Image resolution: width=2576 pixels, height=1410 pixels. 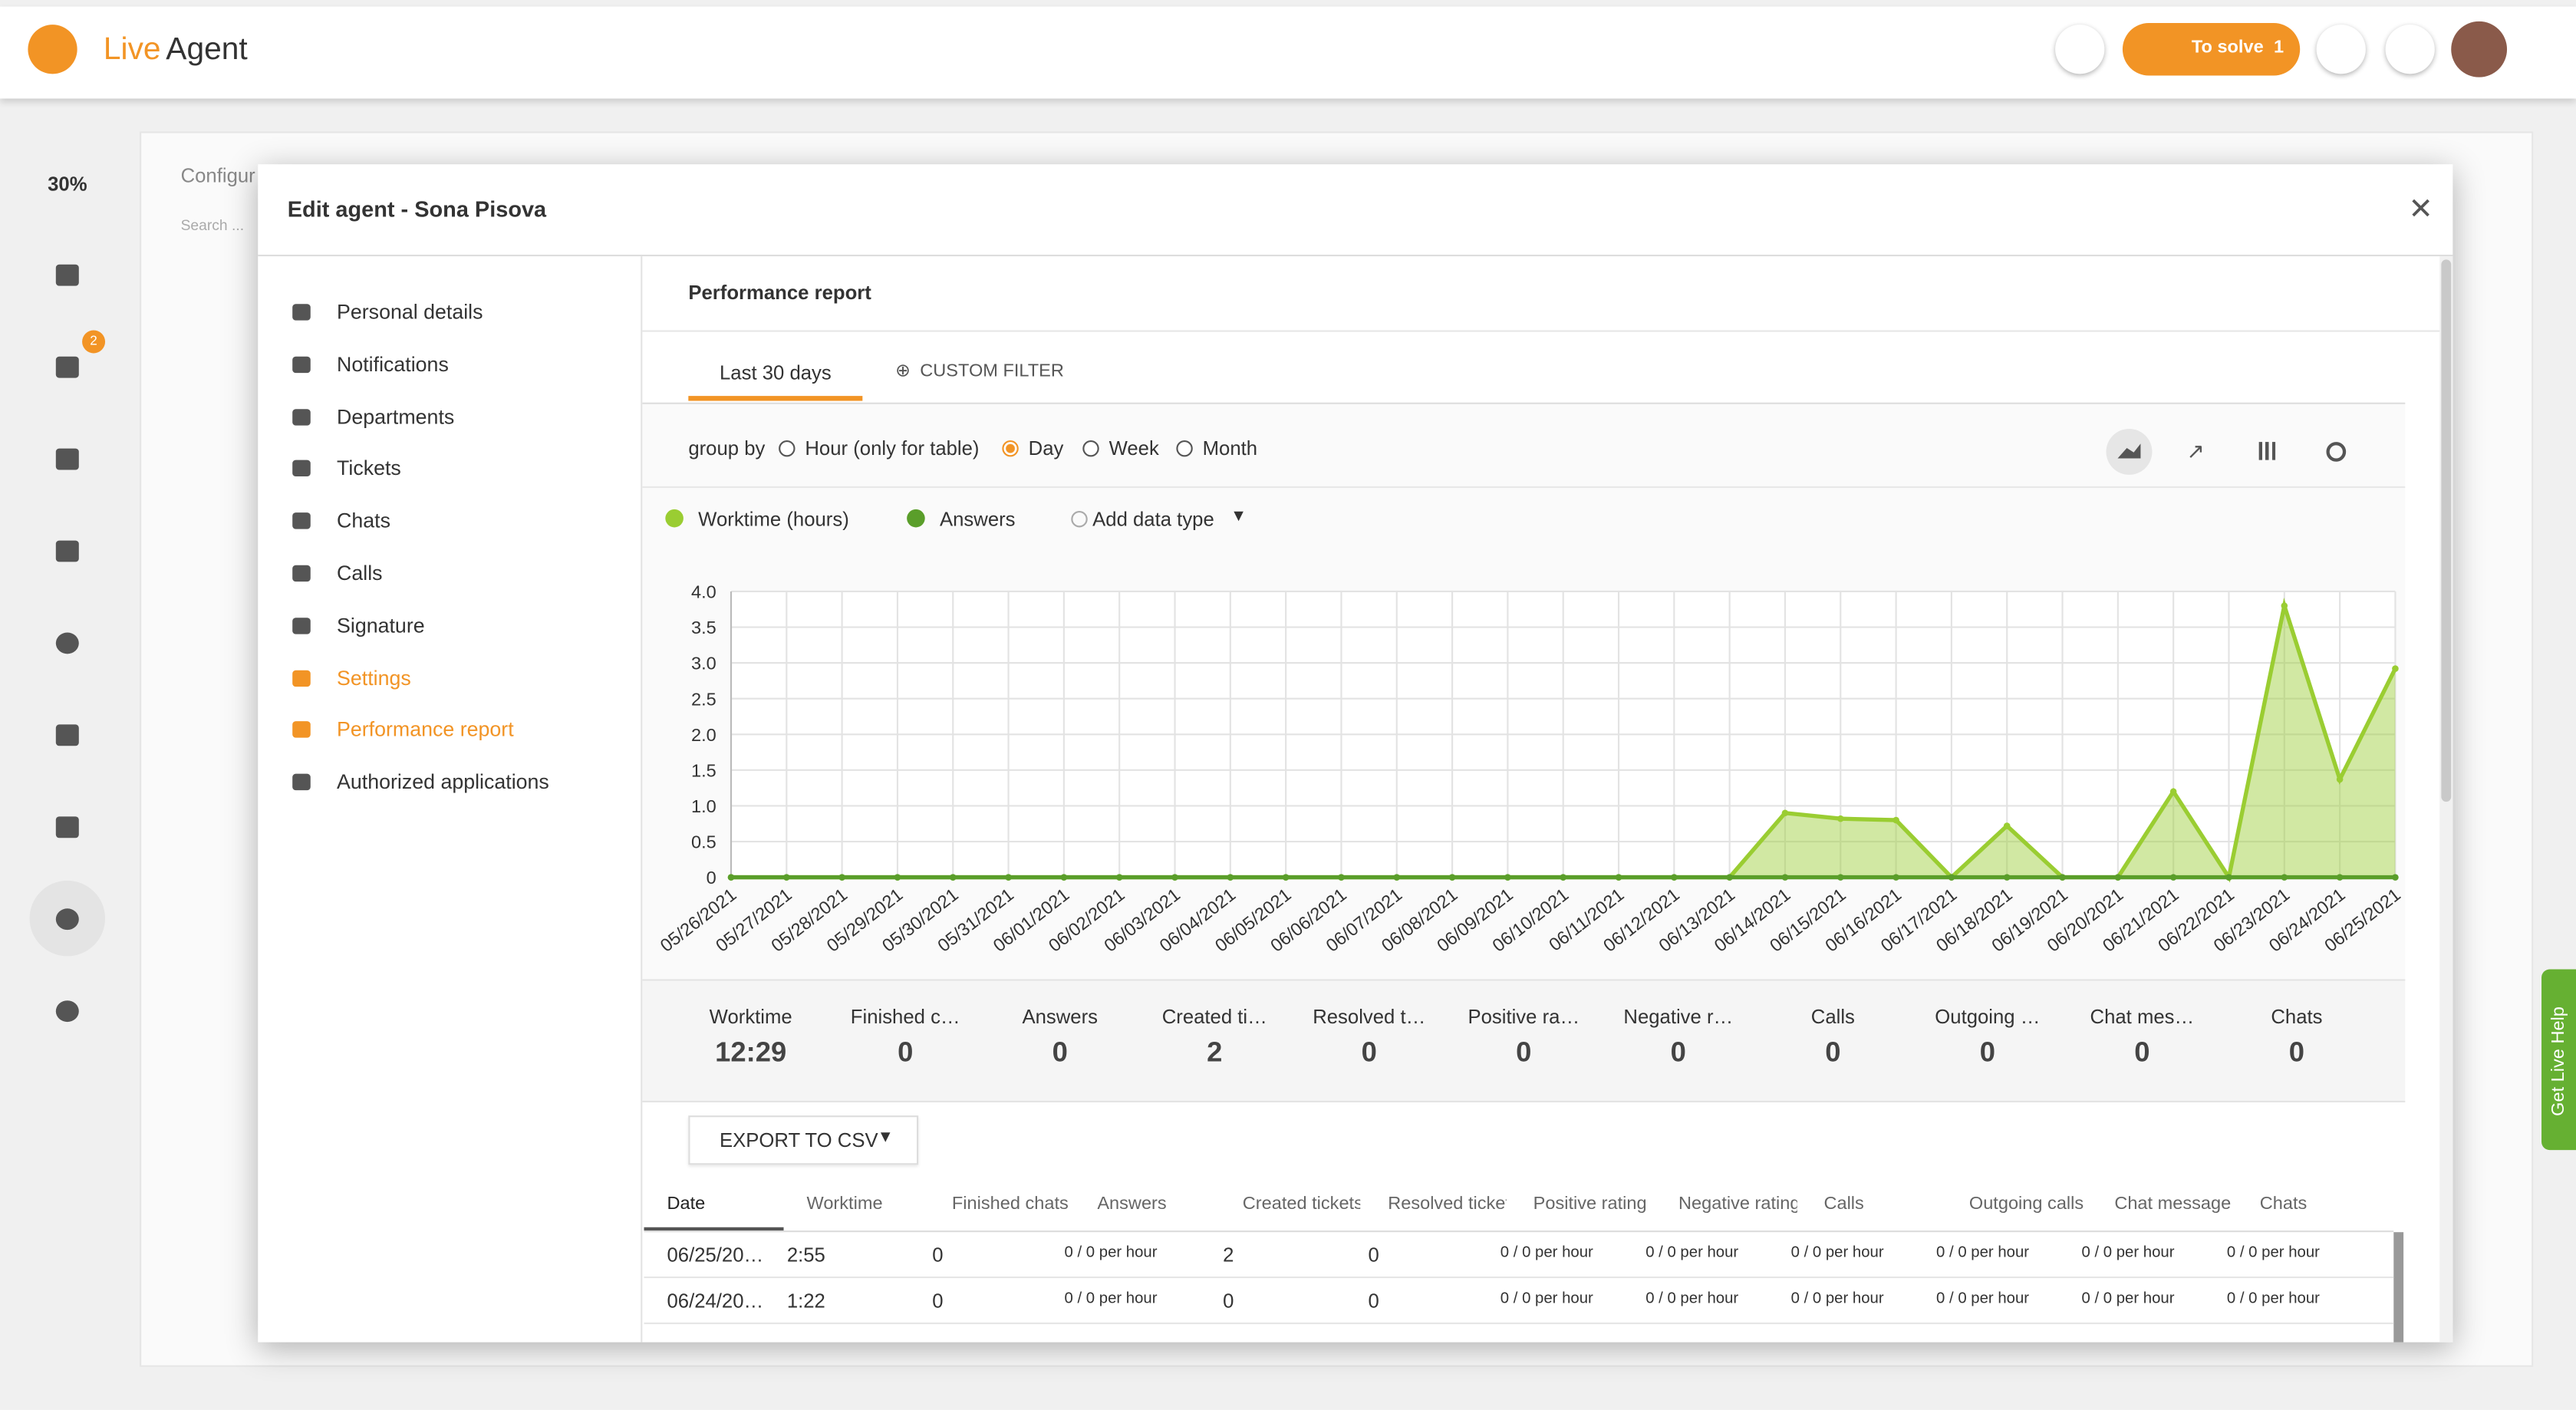 What do you see at coordinates (1046, 448) in the screenshot?
I see `group-option: Day` at bounding box center [1046, 448].